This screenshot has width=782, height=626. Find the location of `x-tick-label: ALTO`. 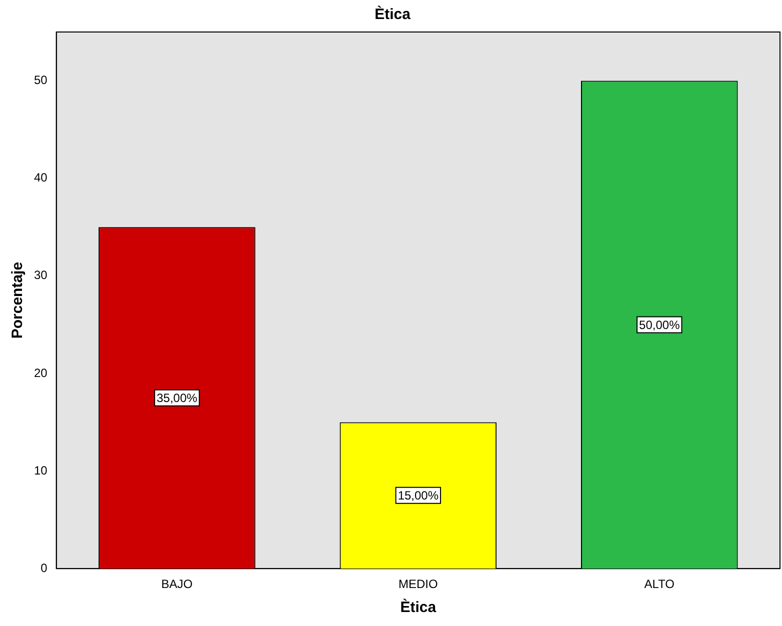

x-tick-label: ALTO is located at coordinates (659, 584).